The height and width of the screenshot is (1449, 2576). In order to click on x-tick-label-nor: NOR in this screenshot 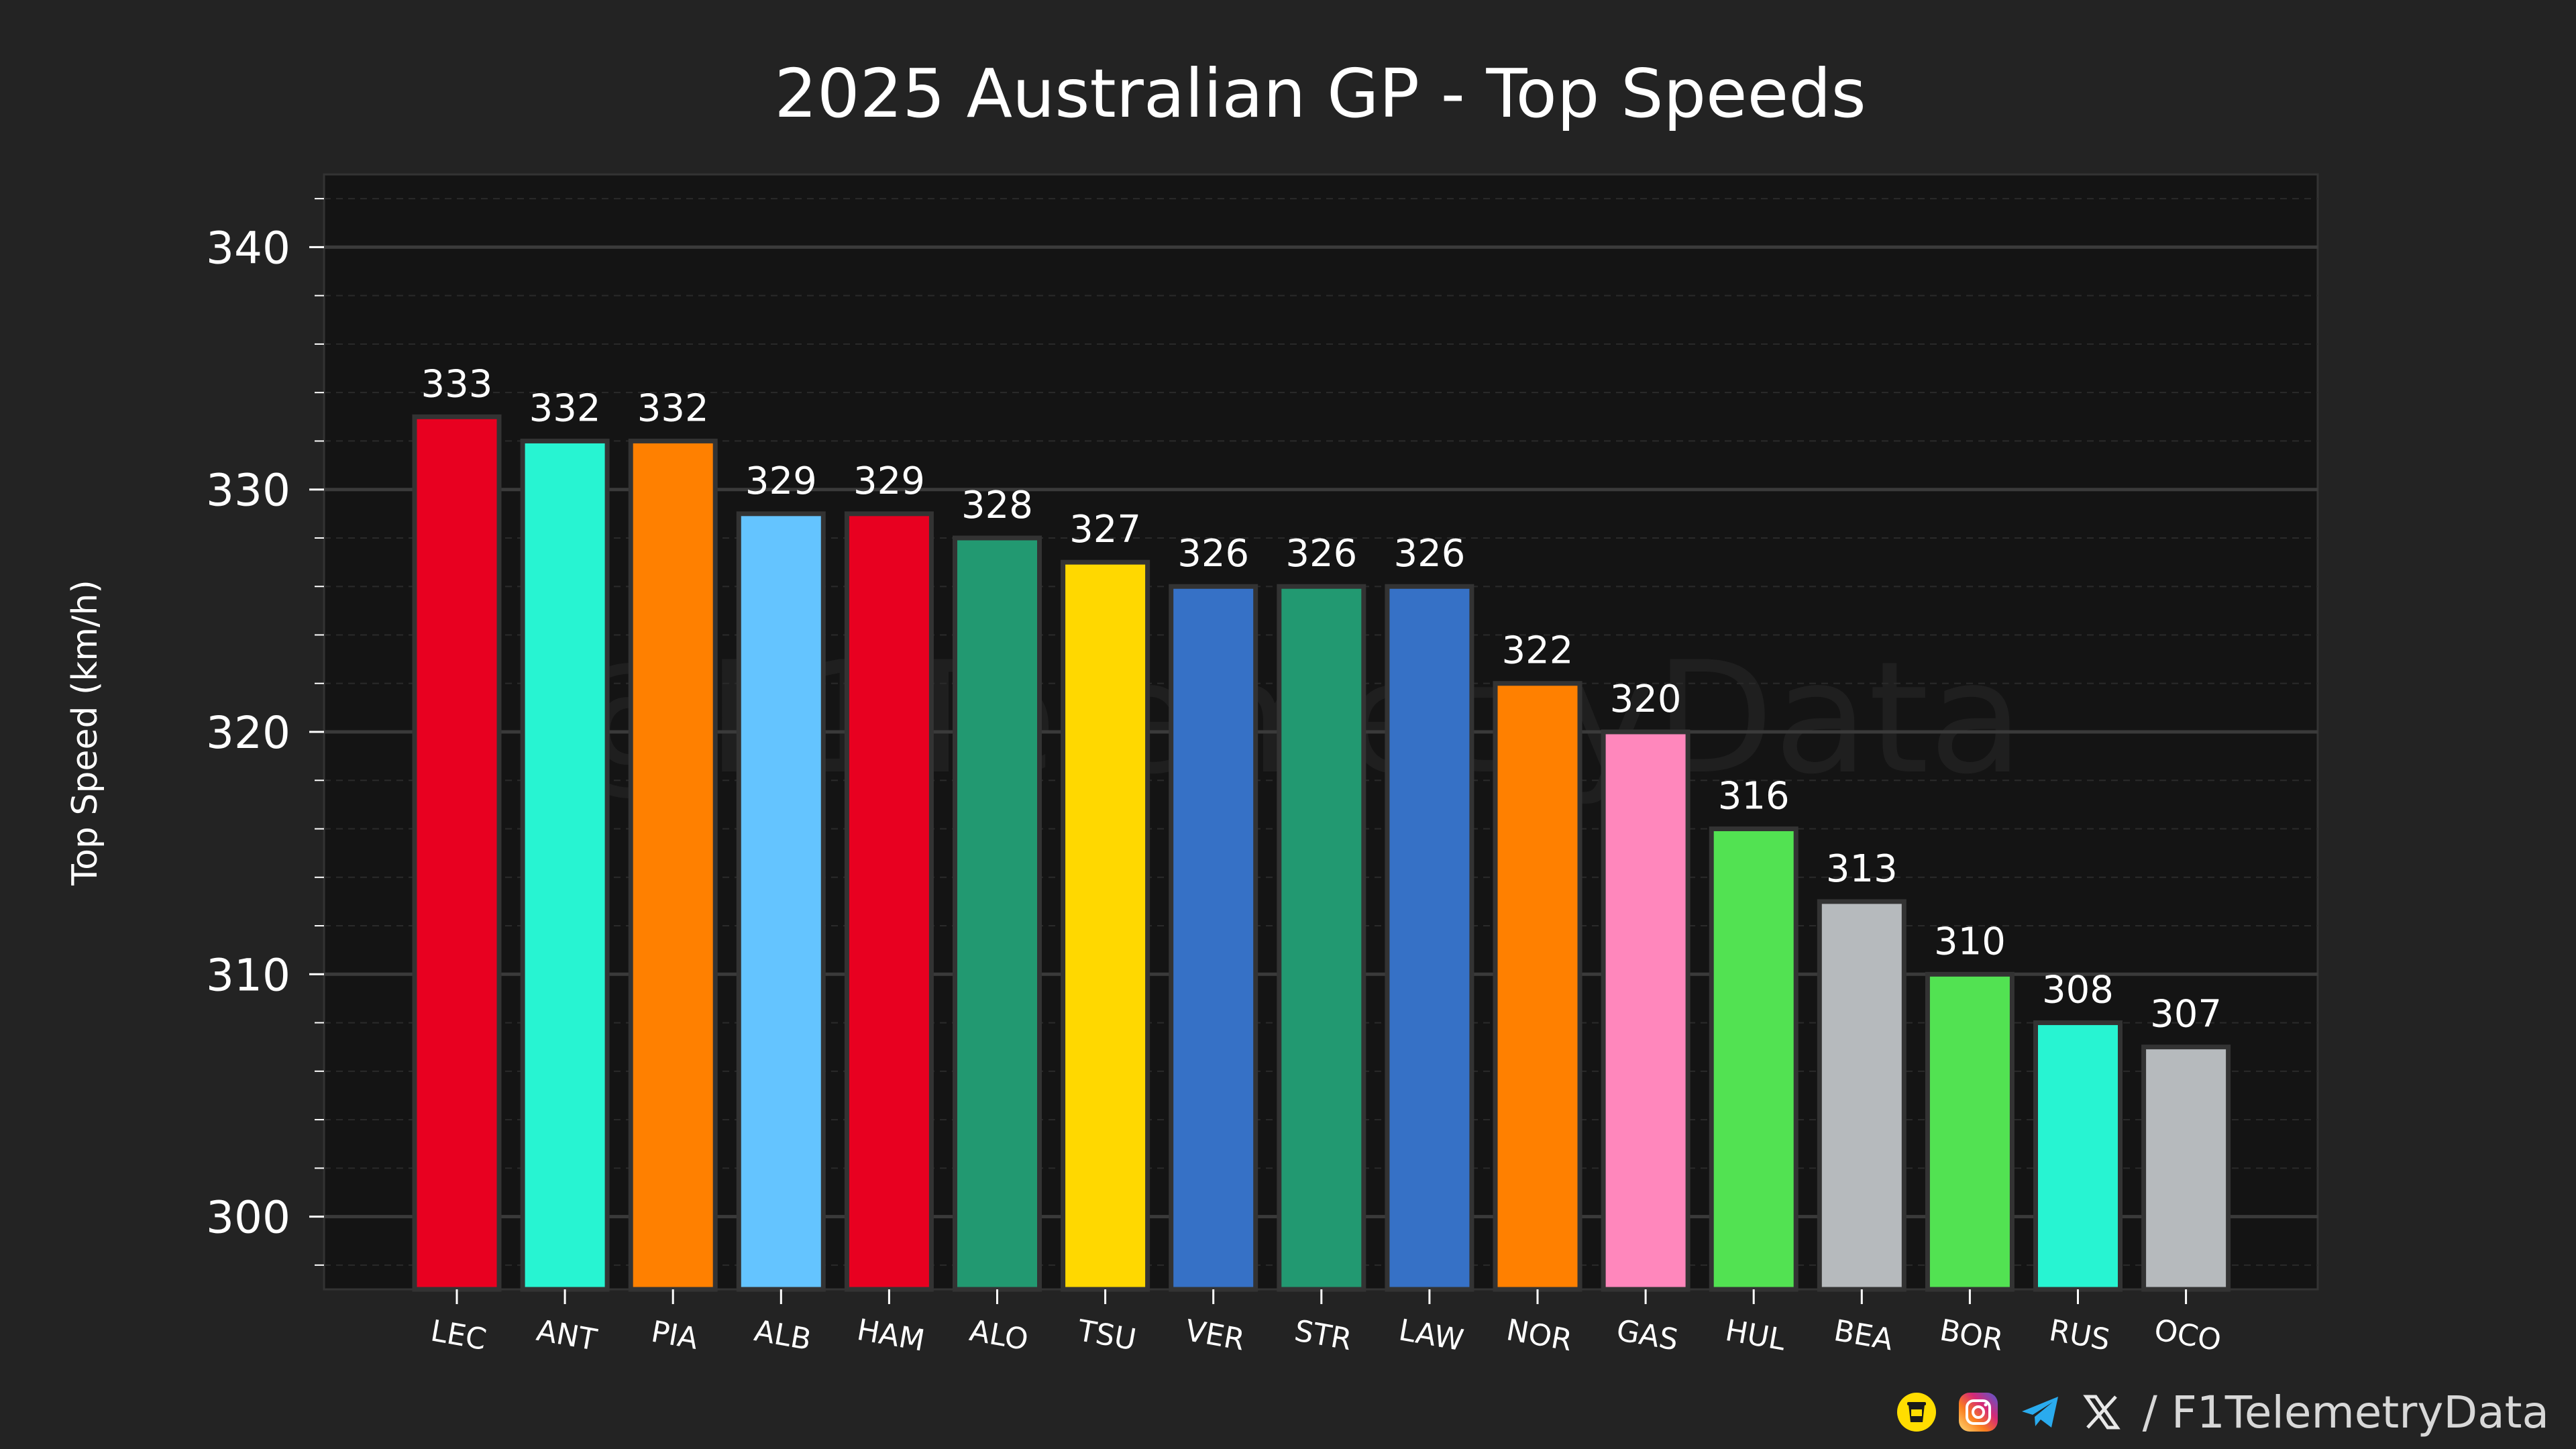, I will do `click(1539, 1335)`.